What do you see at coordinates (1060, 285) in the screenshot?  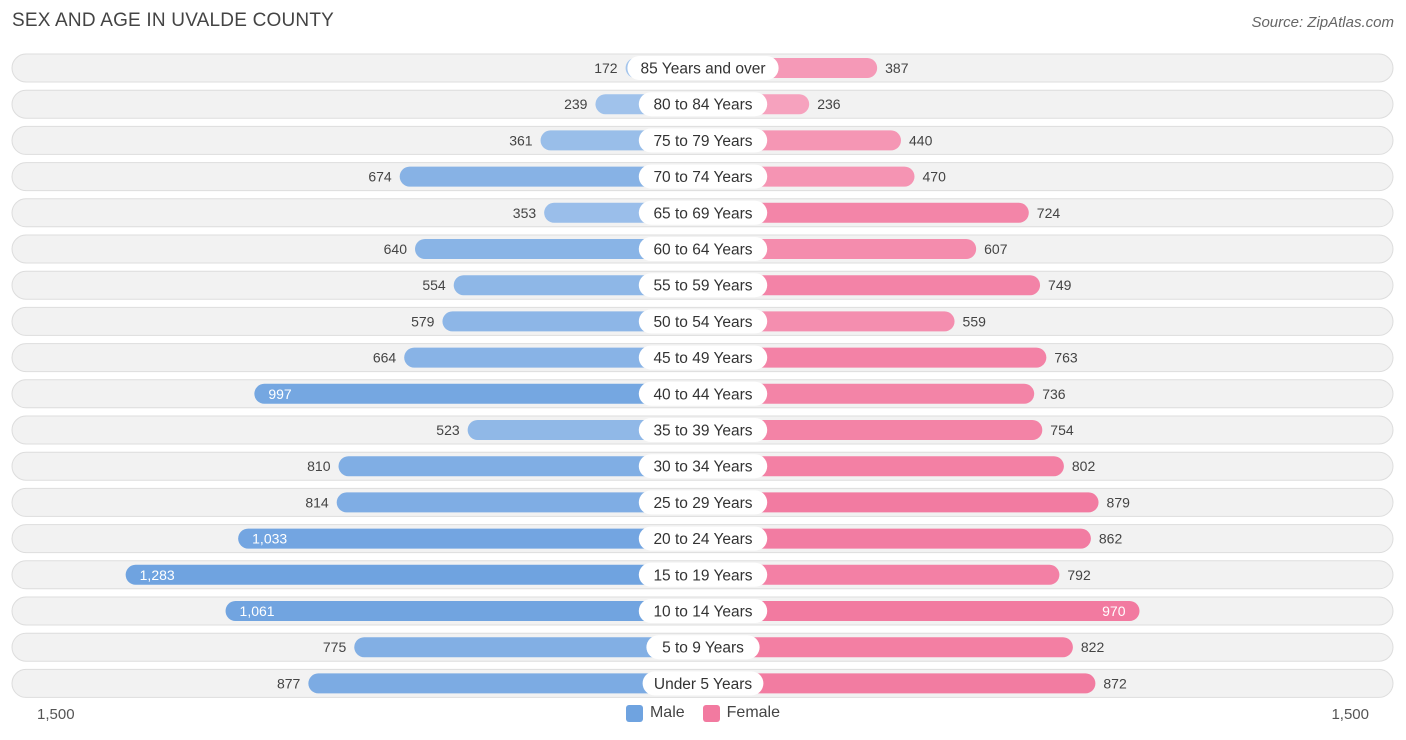 I see `female-value-label: 749` at bounding box center [1060, 285].